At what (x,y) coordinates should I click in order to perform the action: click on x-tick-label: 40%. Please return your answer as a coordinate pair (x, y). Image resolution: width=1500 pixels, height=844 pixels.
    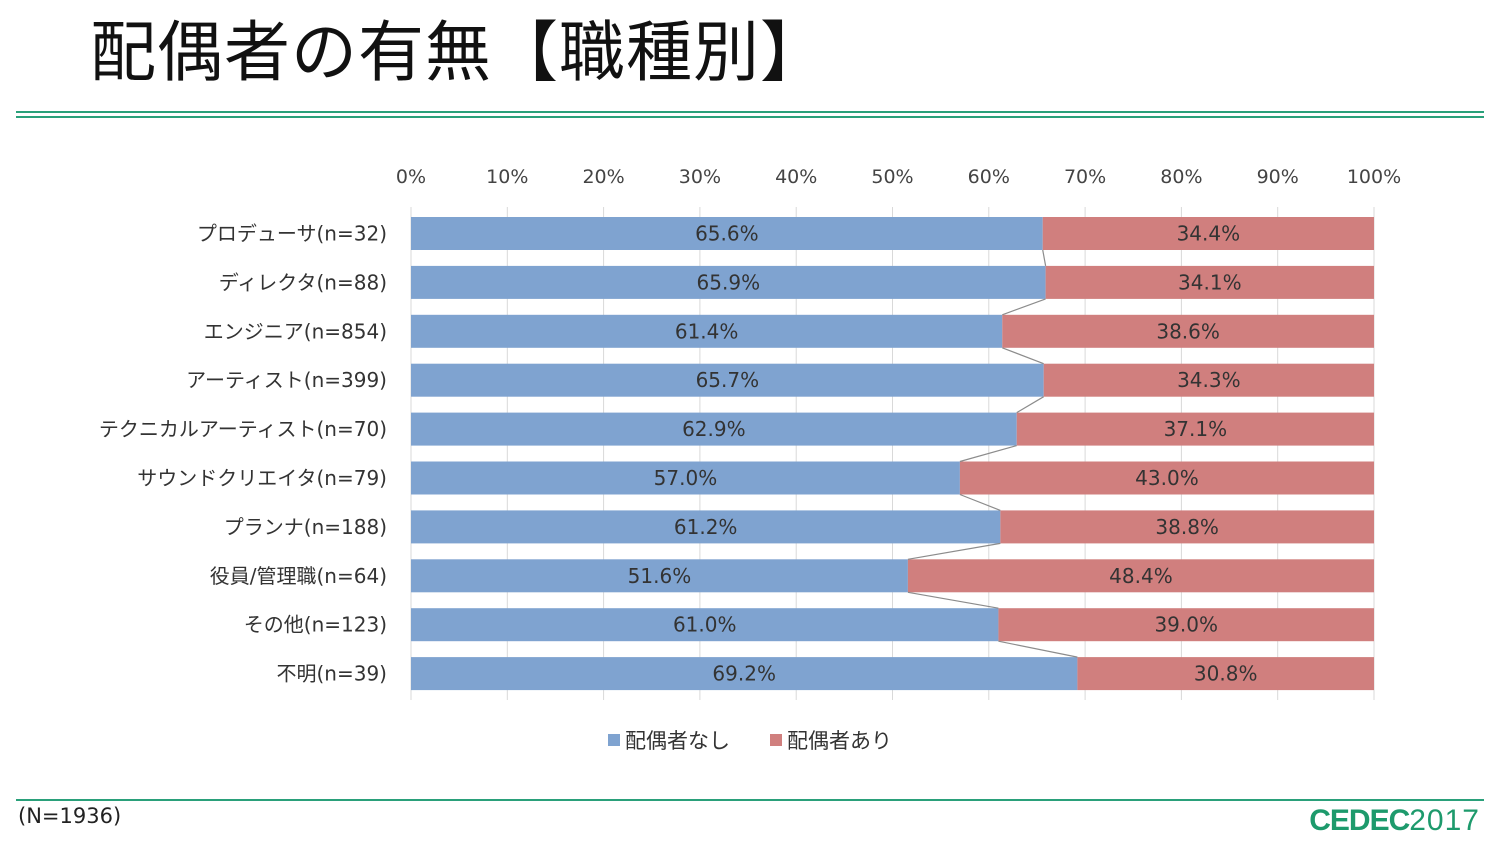
    Looking at the image, I should click on (796, 177).